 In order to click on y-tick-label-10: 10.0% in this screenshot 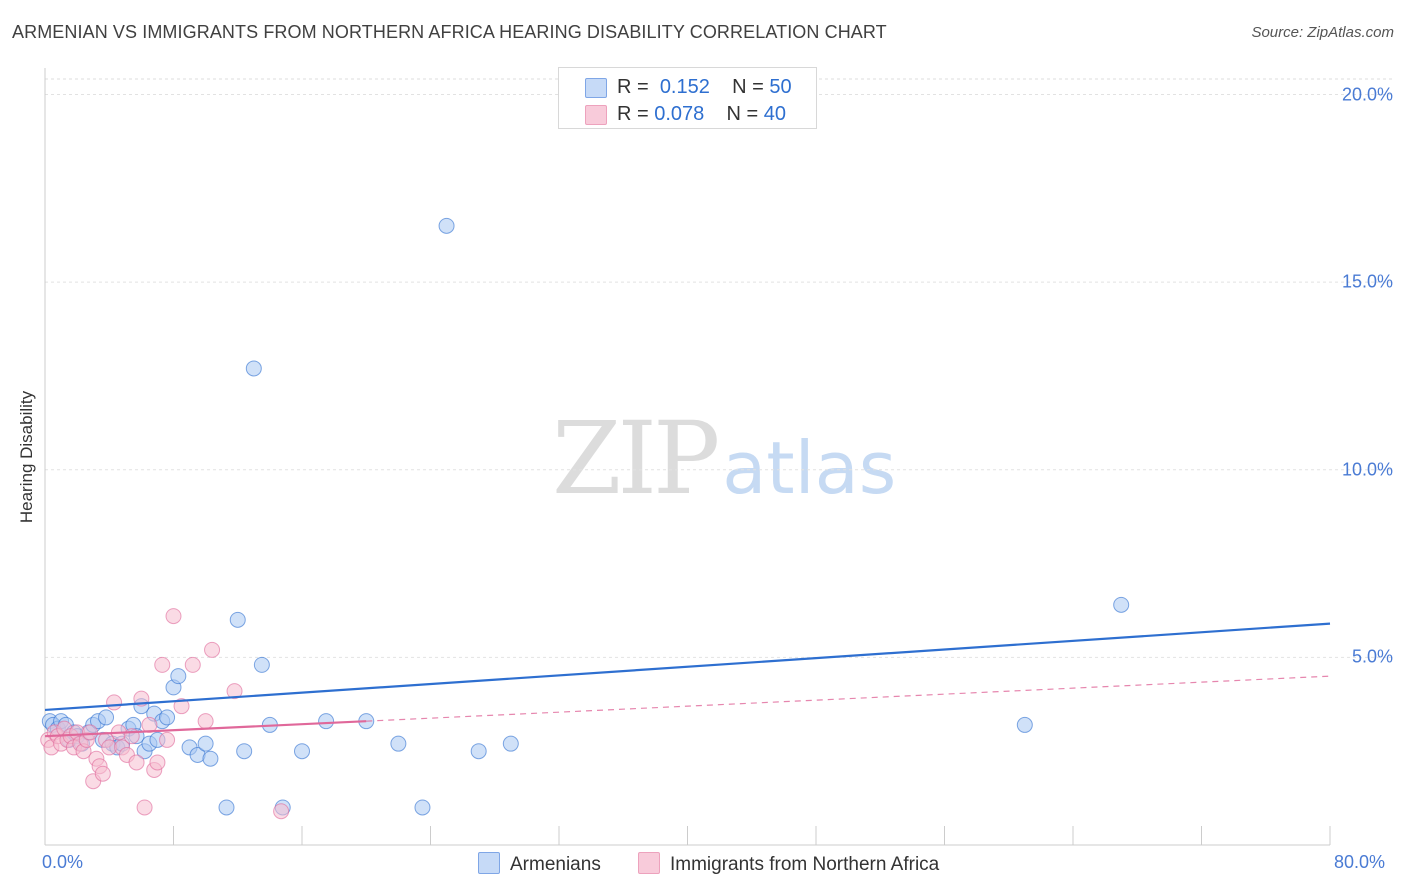, I will do `click(1367, 469)`.